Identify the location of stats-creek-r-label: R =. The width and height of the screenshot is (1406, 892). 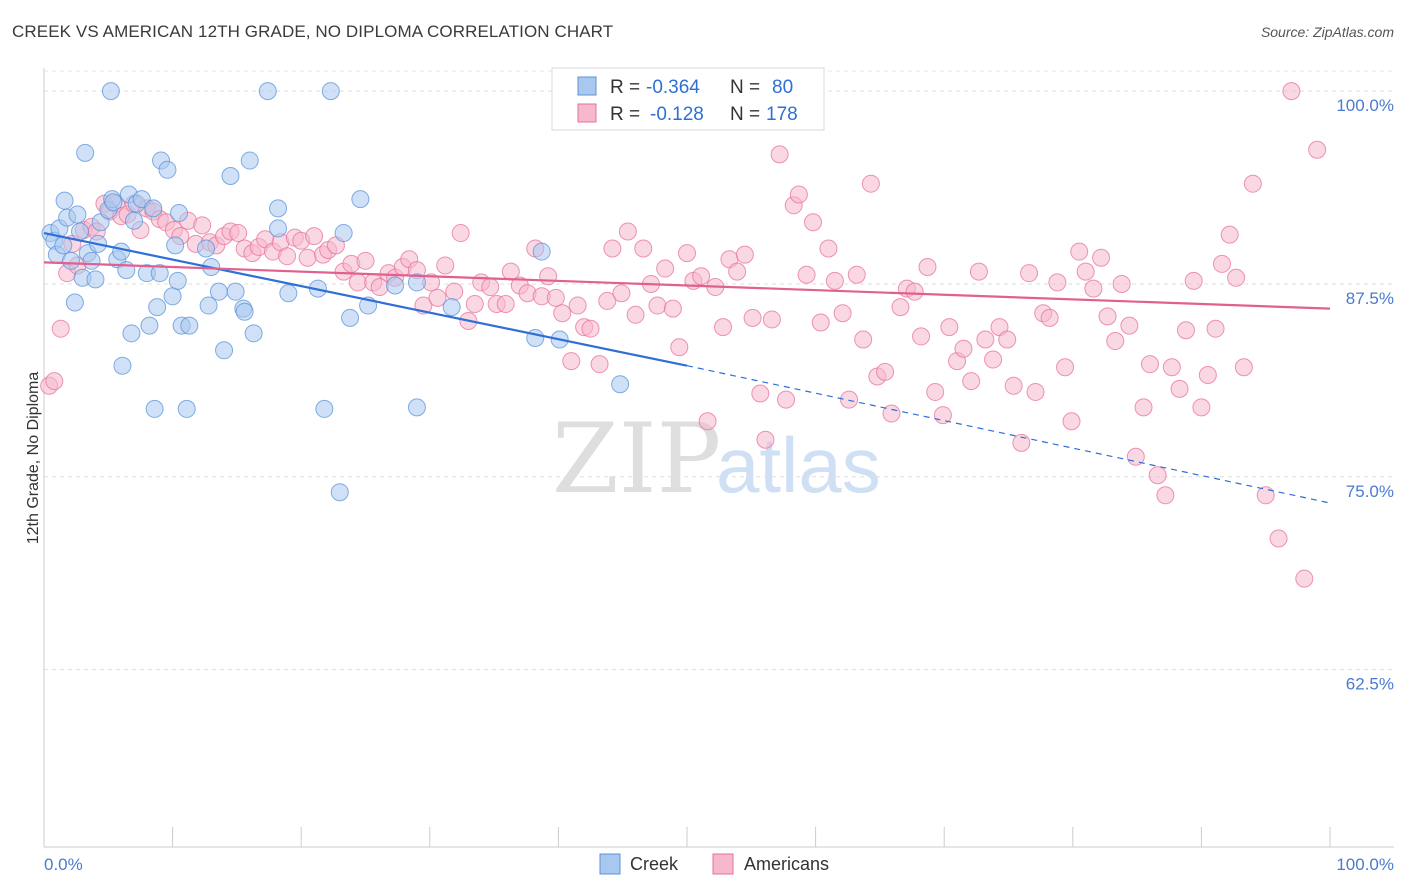
(625, 87).